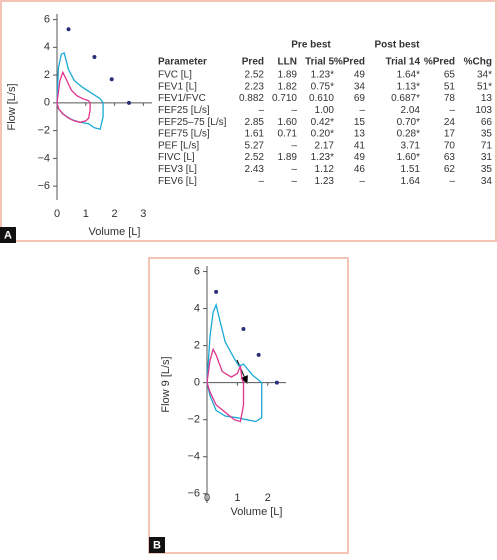  What do you see at coordinates (255, 134) in the screenshot?
I see `table-cell: 1.61` at bounding box center [255, 134].